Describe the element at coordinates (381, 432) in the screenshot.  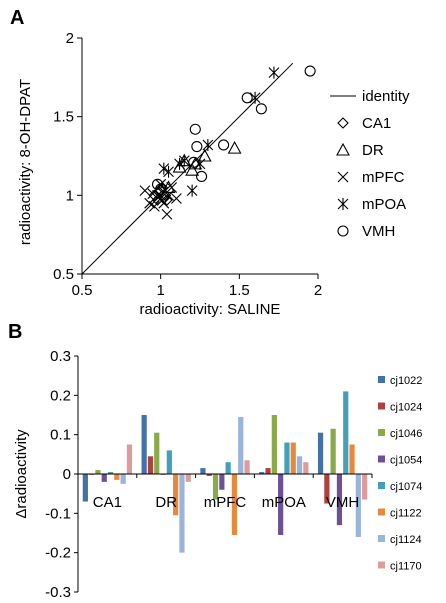
I see `legend-swatch-cj1046` at that location.